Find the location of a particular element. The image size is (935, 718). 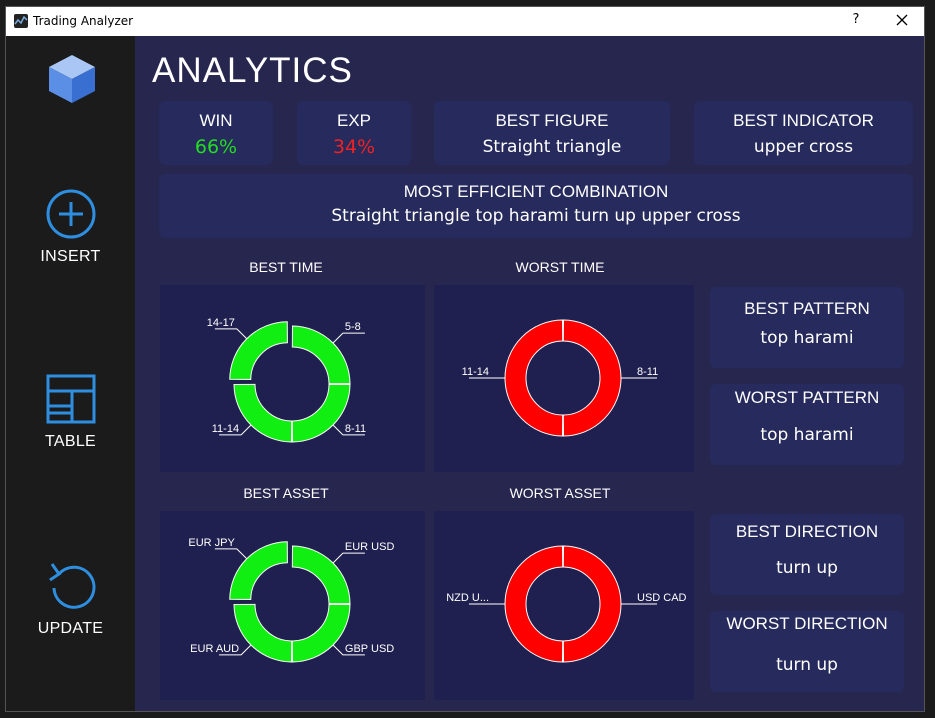

worst-pattern-label: WORST PATTERN is located at coordinates (807, 397).